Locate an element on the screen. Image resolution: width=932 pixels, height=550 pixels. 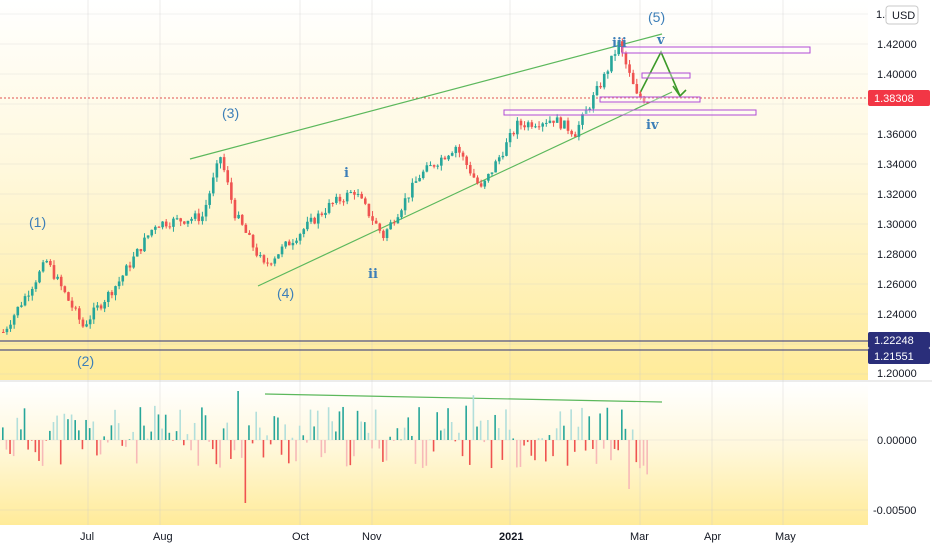
zone-base is located at coordinates (630, 112).